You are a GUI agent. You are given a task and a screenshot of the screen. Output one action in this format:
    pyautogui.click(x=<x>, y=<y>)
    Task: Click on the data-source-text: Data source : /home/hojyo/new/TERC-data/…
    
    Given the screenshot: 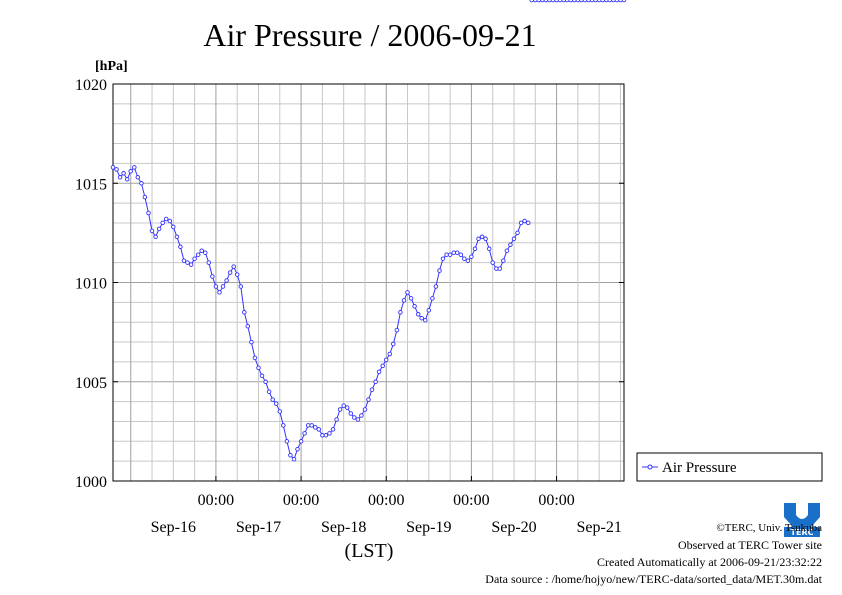 What is the action you would take?
    pyautogui.click(x=653, y=579)
    